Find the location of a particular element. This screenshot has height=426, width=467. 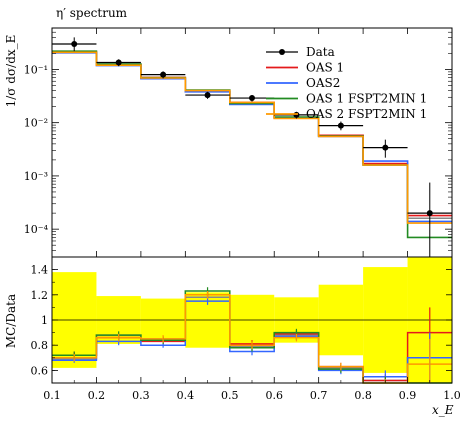

main-y-axis-label: 1/σ dσ/dx_E is located at coordinates (11, 71).